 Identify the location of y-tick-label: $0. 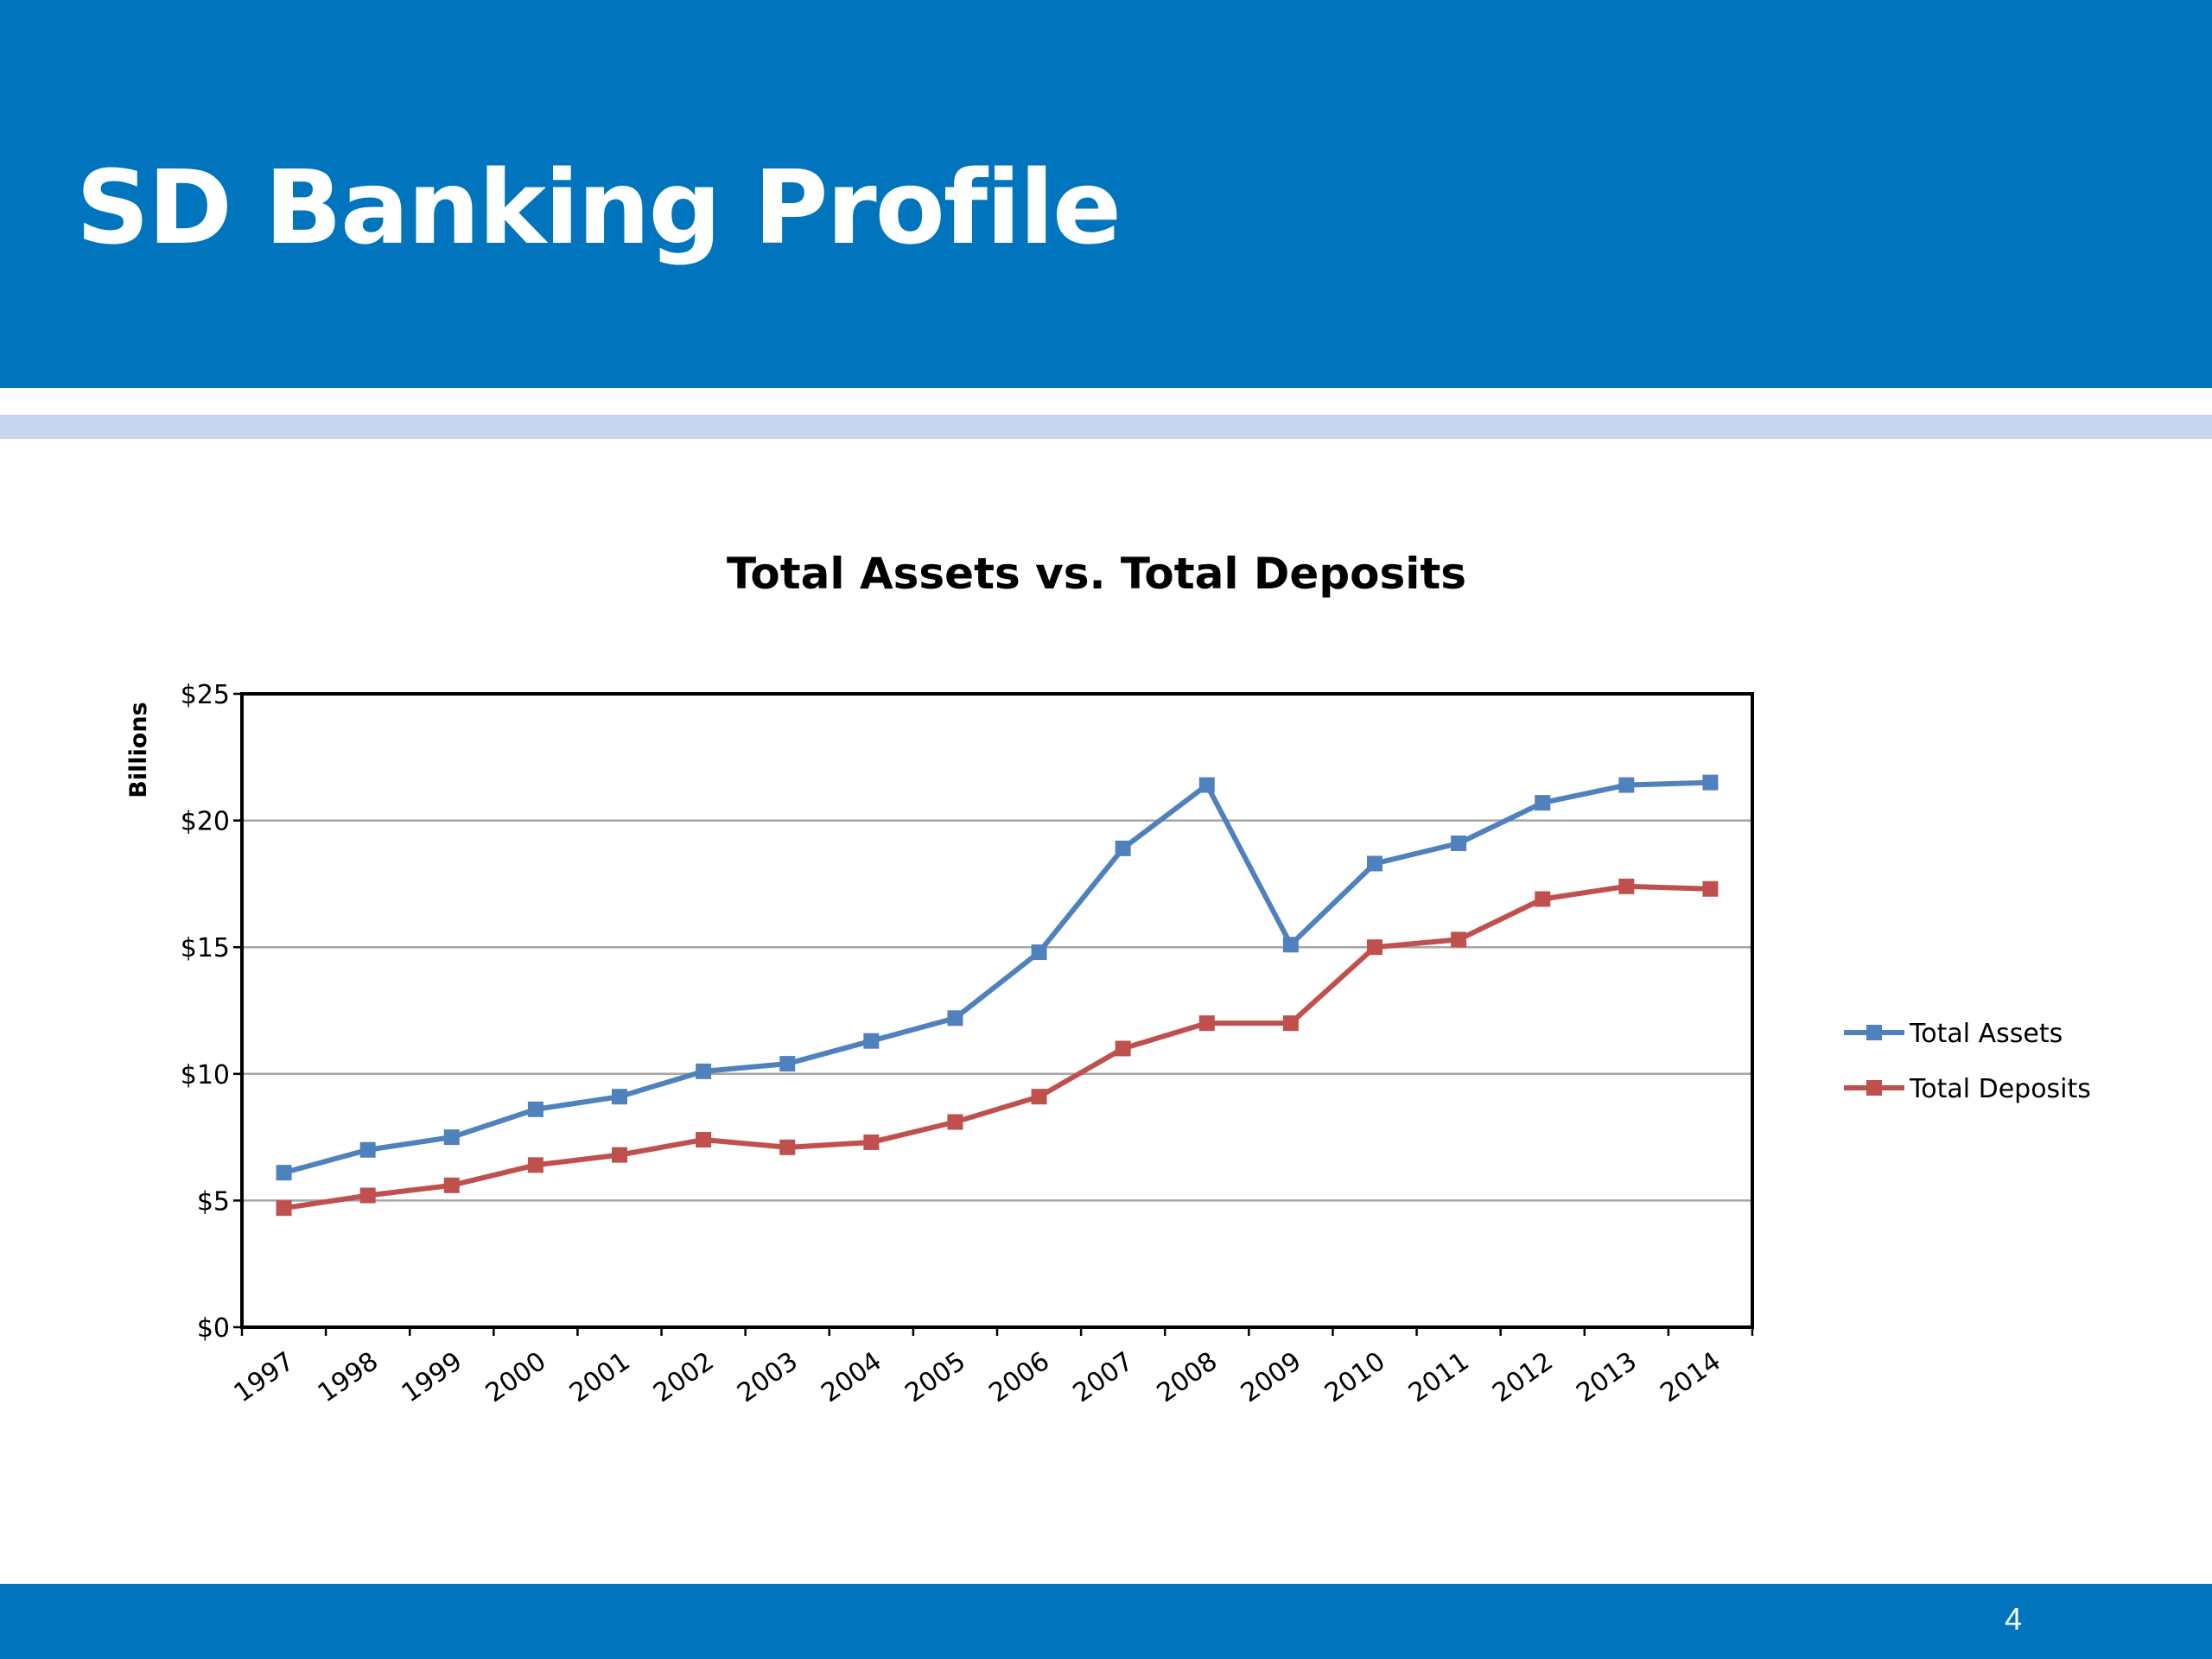
(213, 1328).